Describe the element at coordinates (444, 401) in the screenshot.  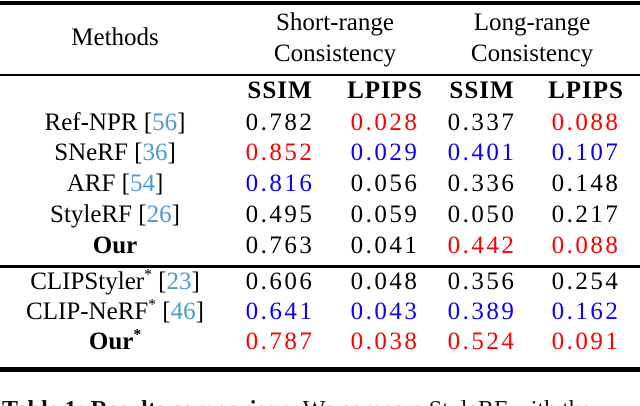
I see `caption-text: We compare StyleRF with the` at that location.